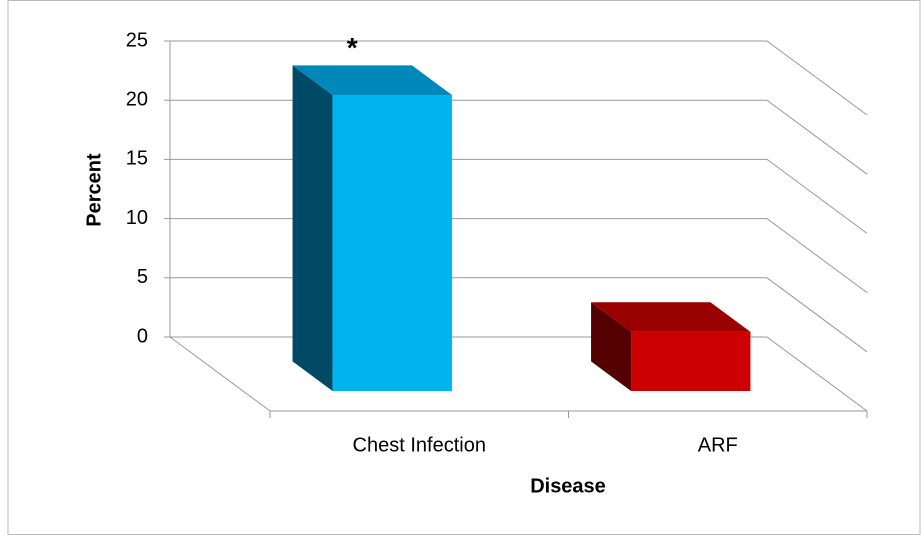  I want to click on x-tick-label: ARF, so click(718, 445).